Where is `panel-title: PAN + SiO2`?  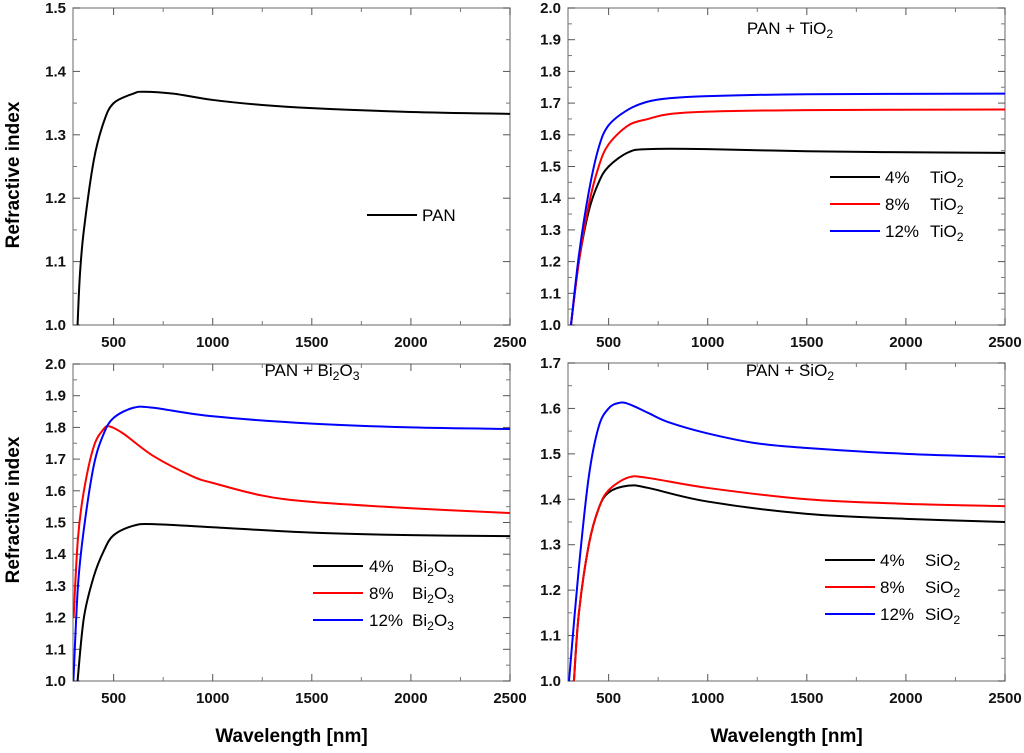
panel-title: PAN + SiO2 is located at coordinates (790, 372).